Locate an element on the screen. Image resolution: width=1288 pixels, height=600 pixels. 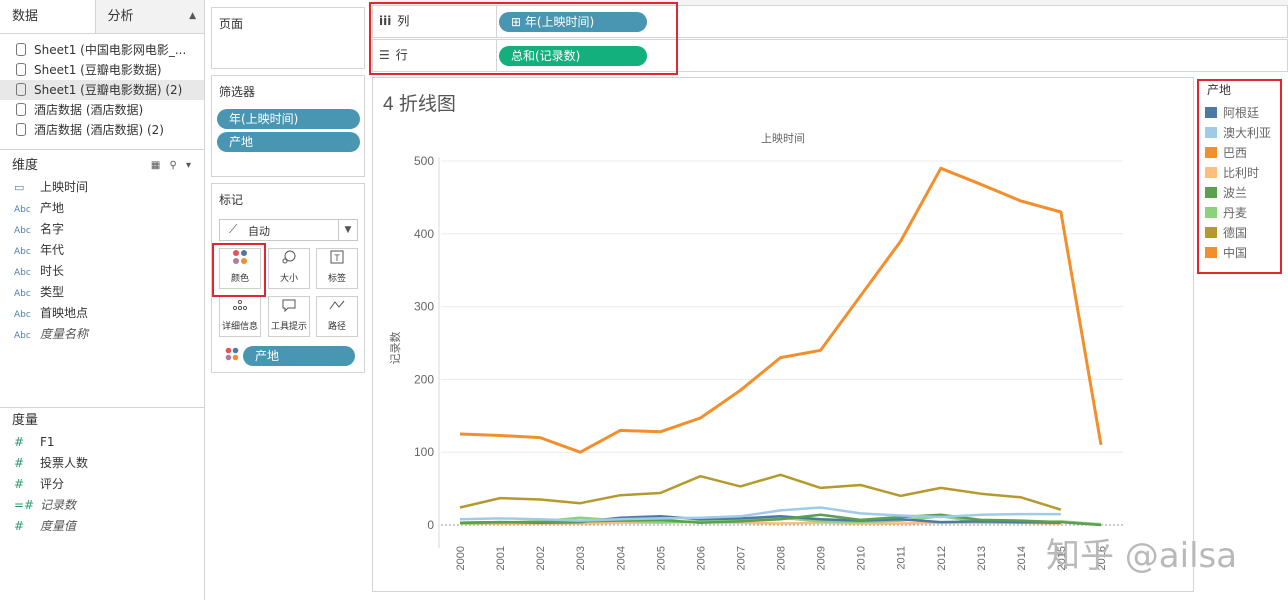
x-tick-label: 2007 is located at coordinates (741, 558).